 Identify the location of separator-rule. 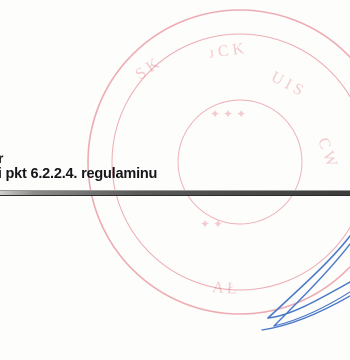
(175, 193).